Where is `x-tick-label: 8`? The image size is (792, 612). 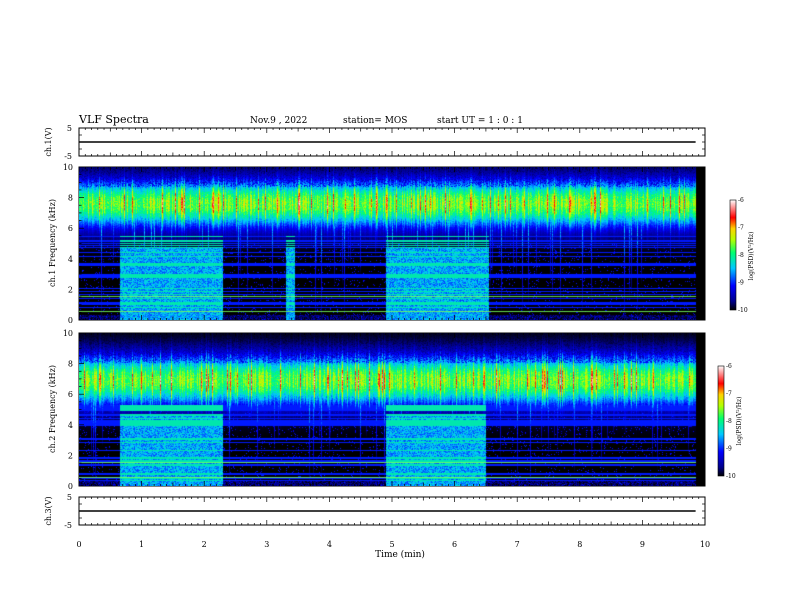 x-tick-label: 8 is located at coordinates (579, 544).